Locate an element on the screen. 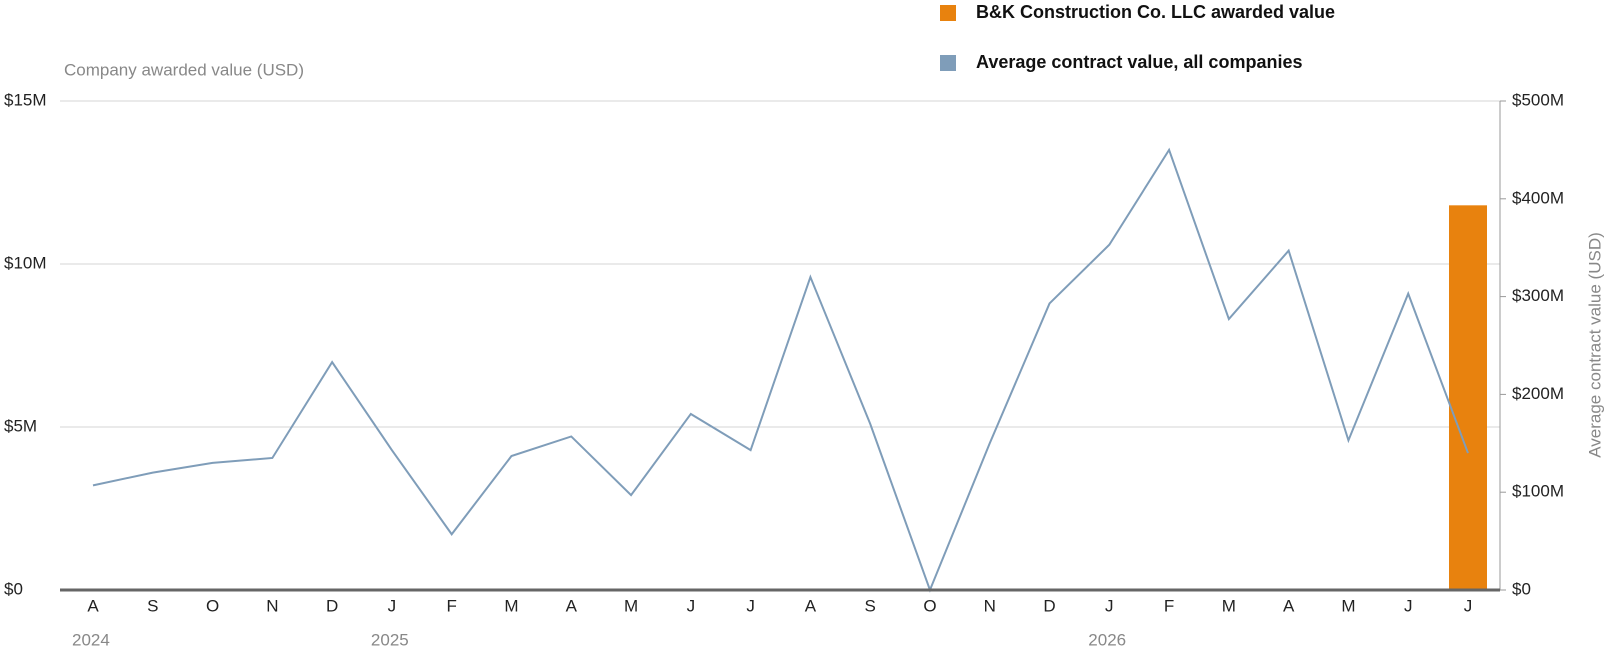  y2-tick-label: $300M is located at coordinates (1538, 295).